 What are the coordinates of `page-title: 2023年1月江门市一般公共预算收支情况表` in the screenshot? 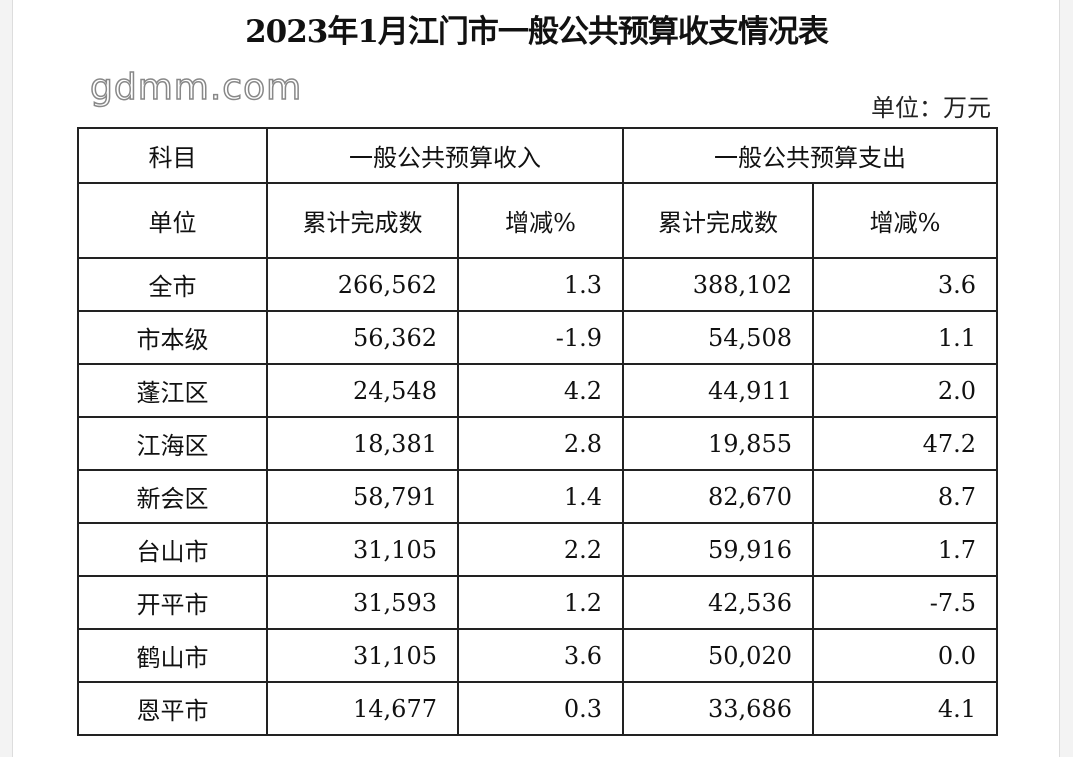 It's located at (537, 32).